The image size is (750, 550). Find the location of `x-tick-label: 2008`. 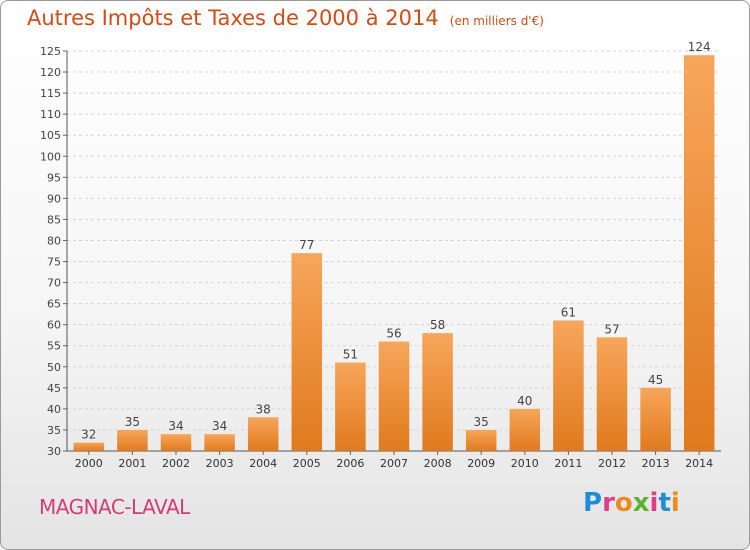

x-tick-label: 2008 is located at coordinates (438, 463).